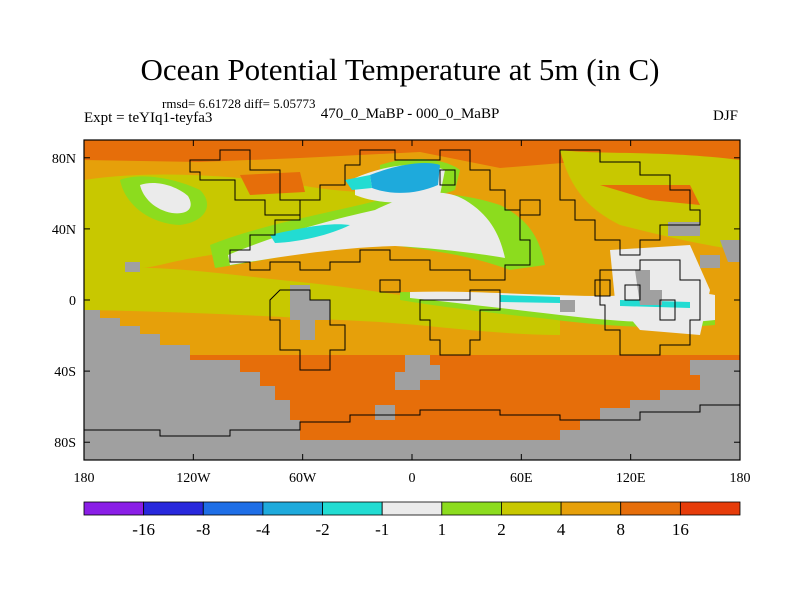 The image size is (800, 600). What do you see at coordinates (561, 529) in the screenshot?
I see `colorbar-label: 4` at bounding box center [561, 529].